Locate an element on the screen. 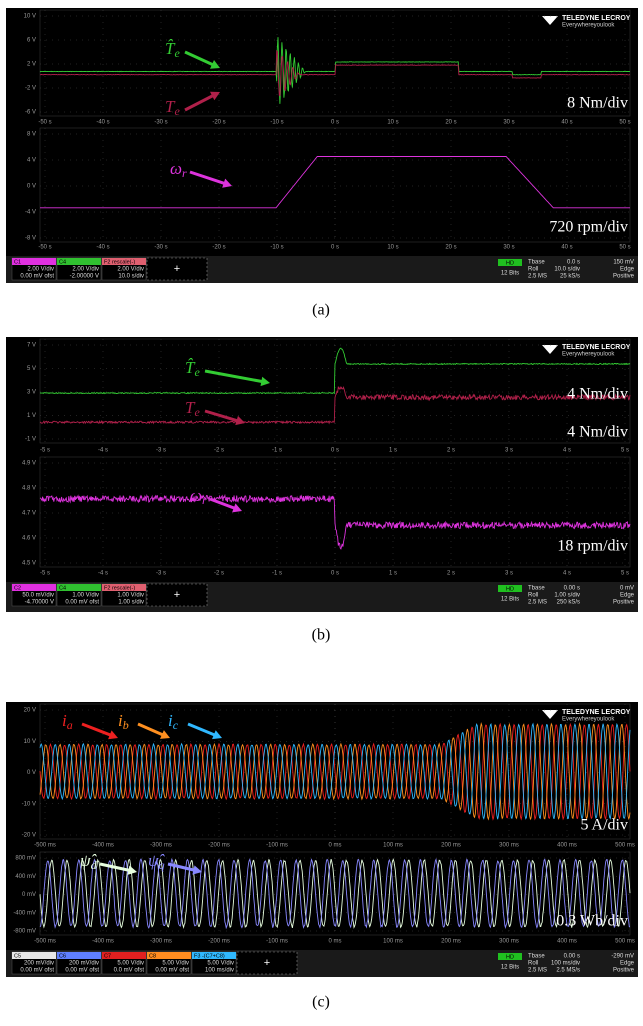 This screenshot has height=1026, width=643. channel-name: C5 is located at coordinates (17, 956).